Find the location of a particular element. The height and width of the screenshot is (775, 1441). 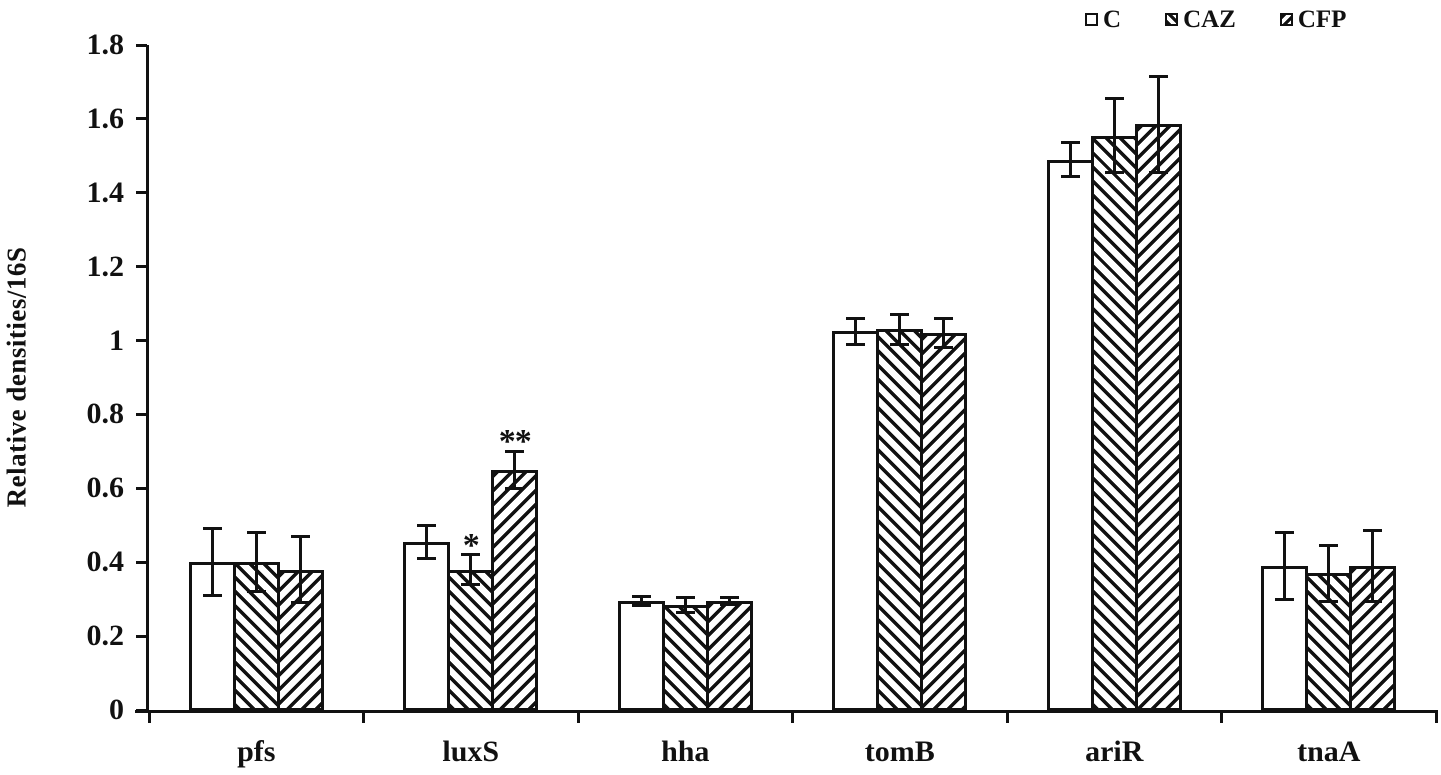

legend-item-C: C is located at coordinates (1103, 19).